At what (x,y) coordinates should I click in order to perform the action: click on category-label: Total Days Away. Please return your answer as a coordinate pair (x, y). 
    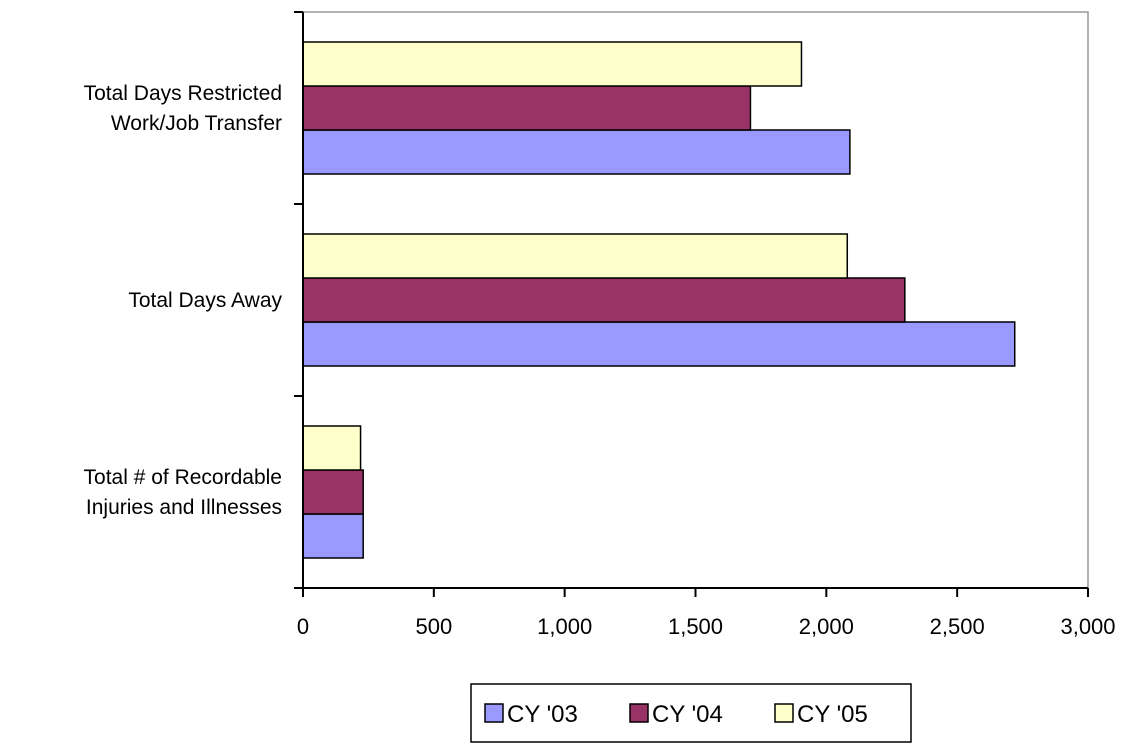
    Looking at the image, I should click on (205, 300).